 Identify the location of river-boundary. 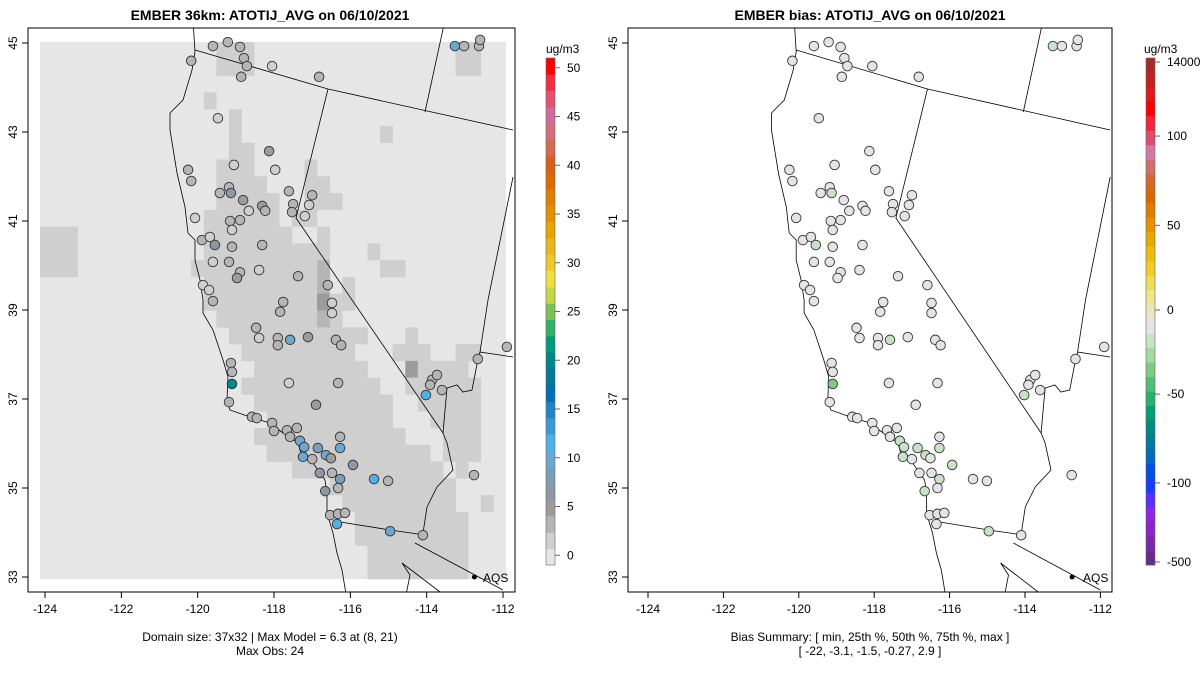
(1049, 442).